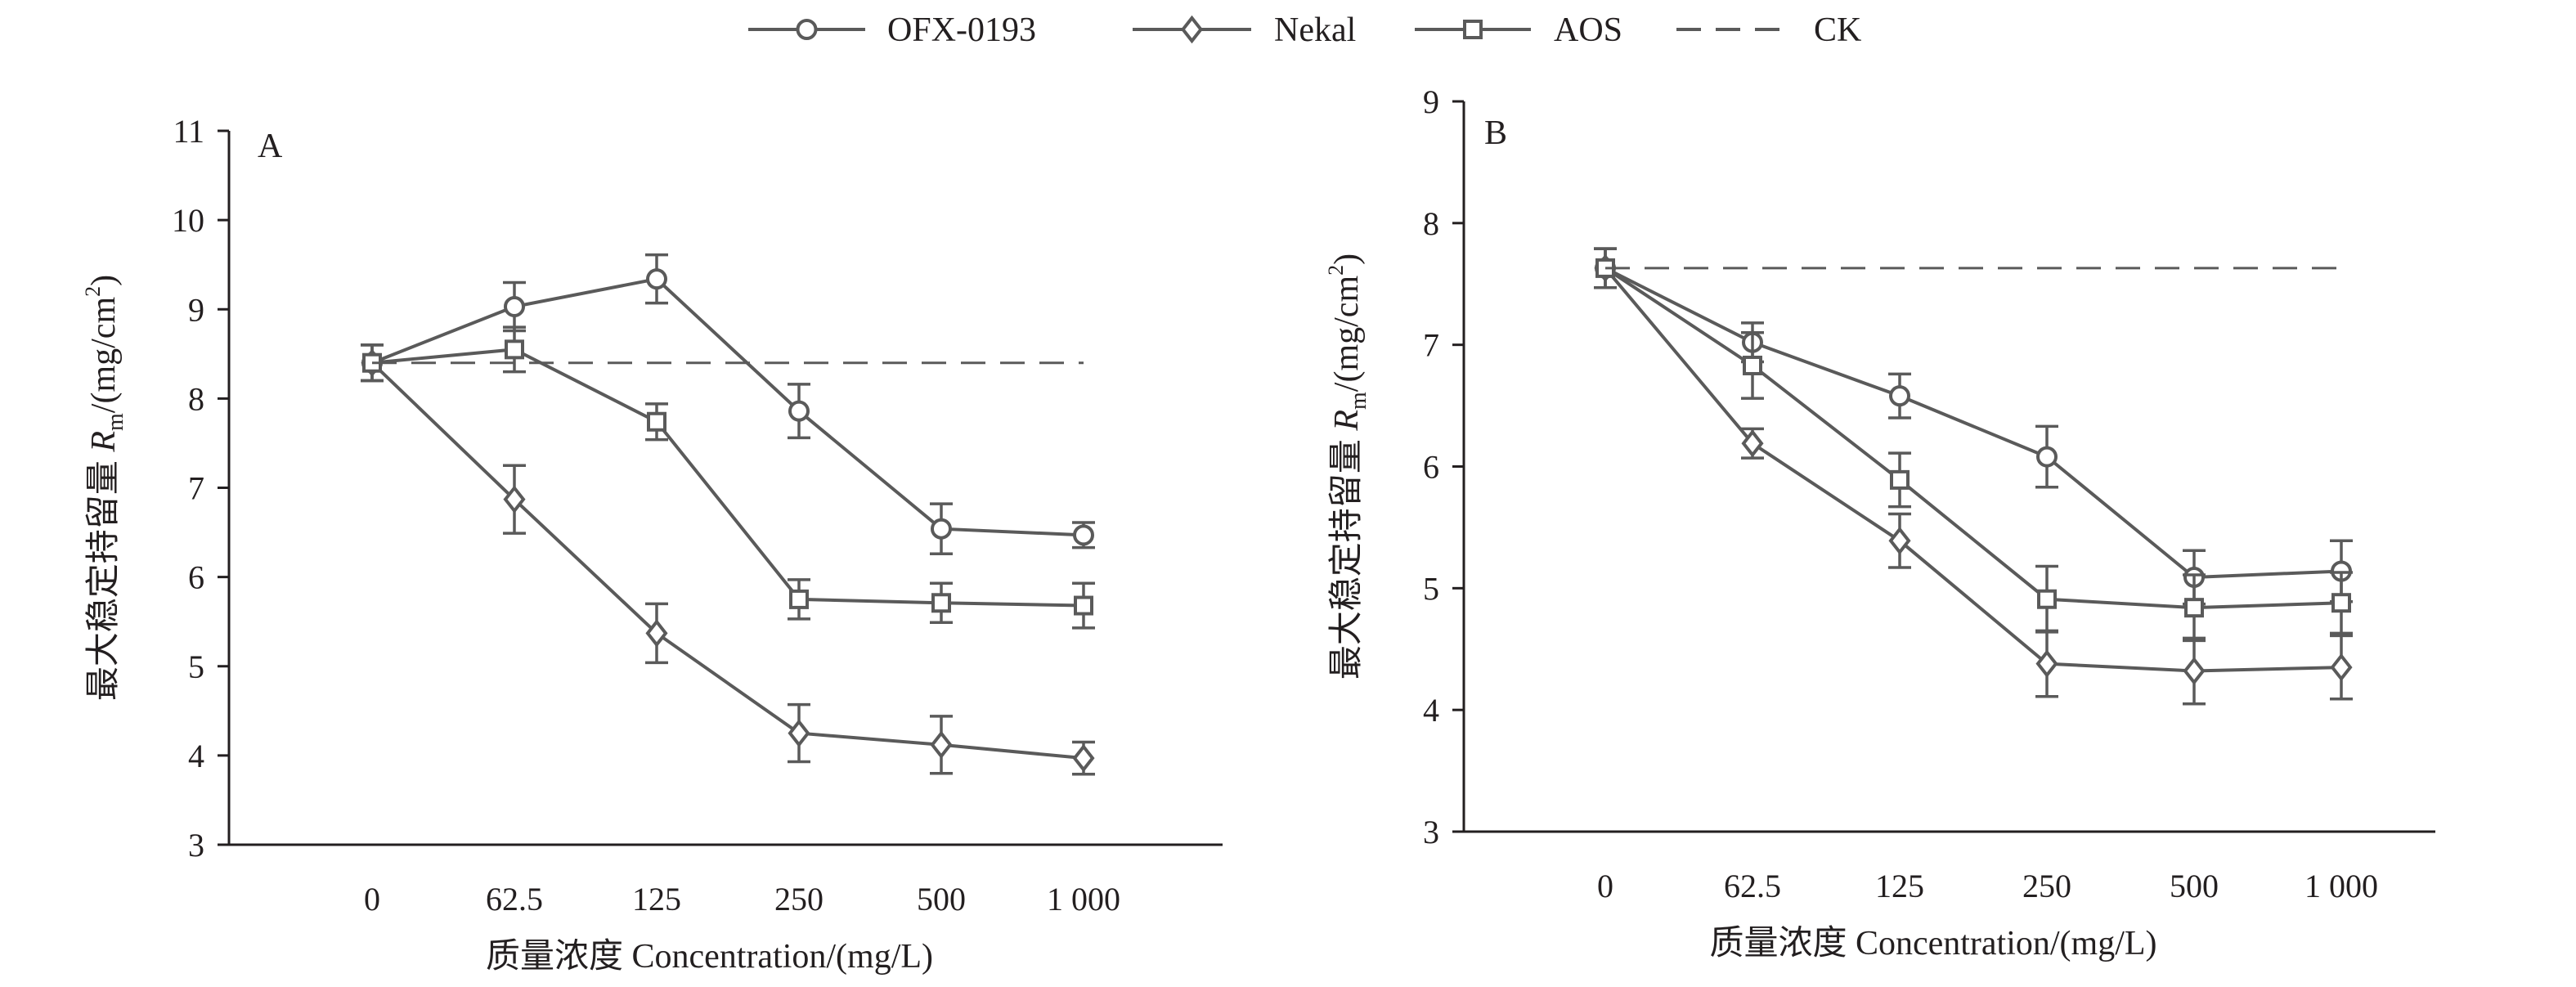  Describe the element at coordinates (1837, 30) in the screenshot. I see `legend-label-3: CK` at that location.